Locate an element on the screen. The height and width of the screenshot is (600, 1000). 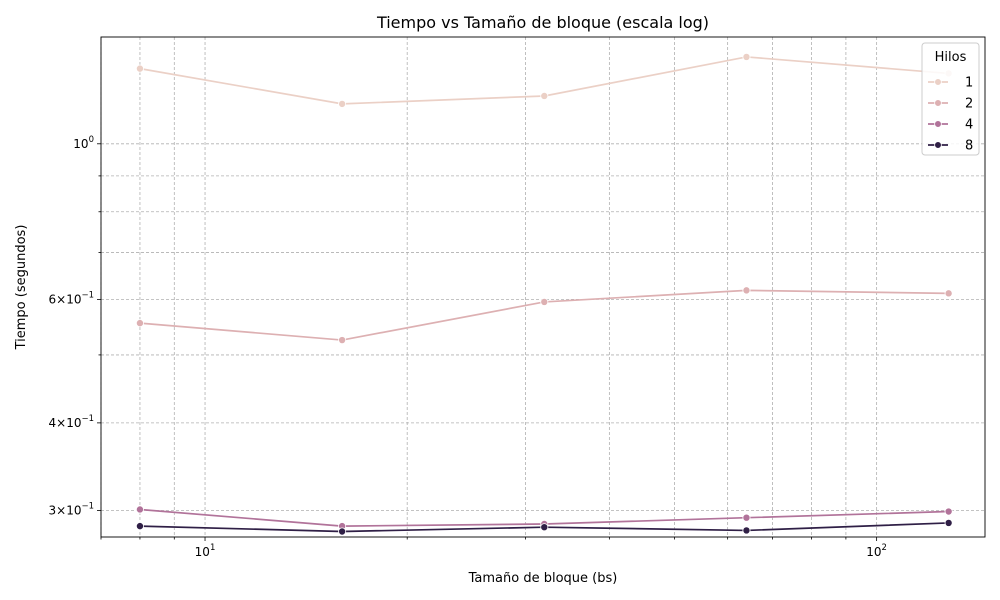
series-line is located at coordinates (544, 315).